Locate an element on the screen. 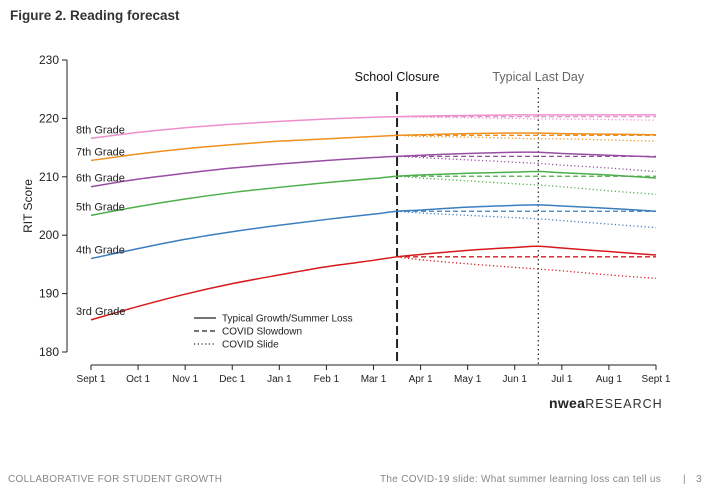  x-tick-label: Feb 1 is located at coordinates (327, 379).